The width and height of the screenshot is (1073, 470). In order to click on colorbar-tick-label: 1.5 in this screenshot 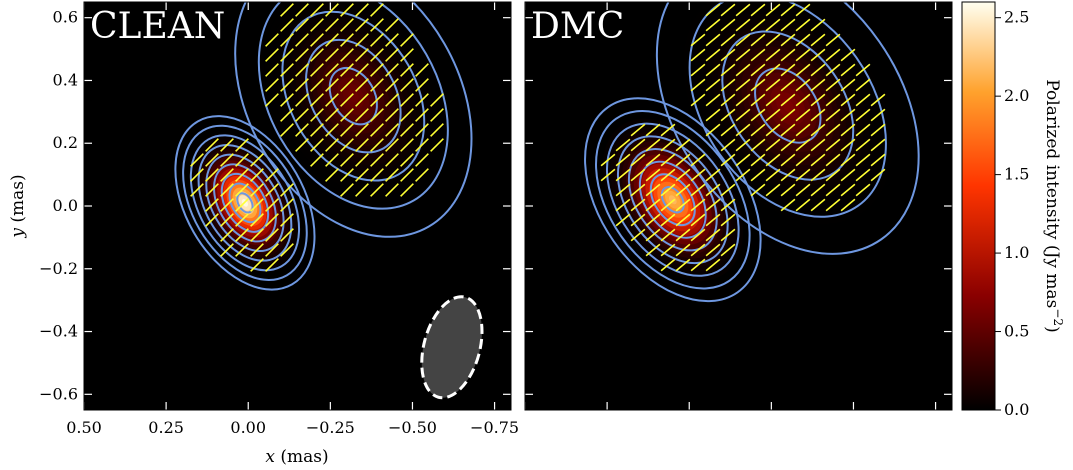, I will do `click(1016, 174)`.